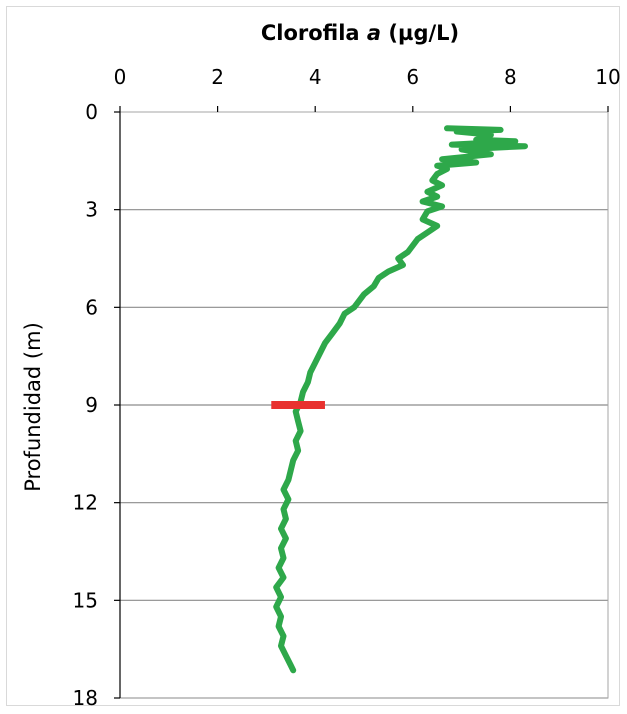  What do you see at coordinates (367, 77) in the screenshot?
I see `x-axis-ticks: 0 2 4 6 8 10` at bounding box center [367, 77].